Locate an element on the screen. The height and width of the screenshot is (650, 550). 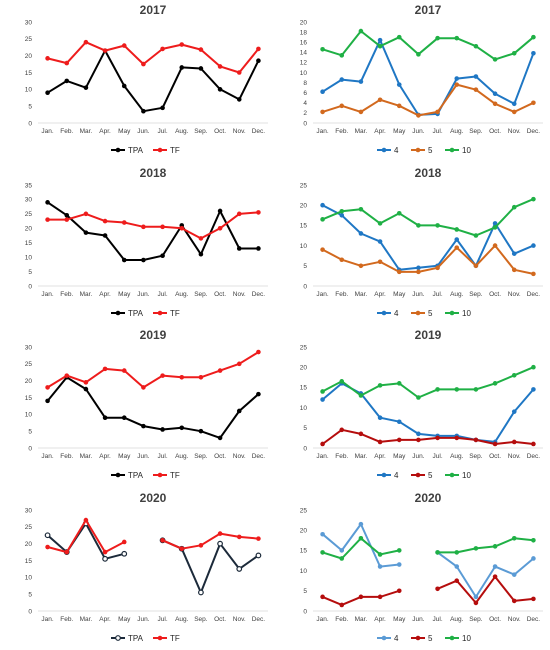
legend-label: TF is located at coordinates (175, 150).